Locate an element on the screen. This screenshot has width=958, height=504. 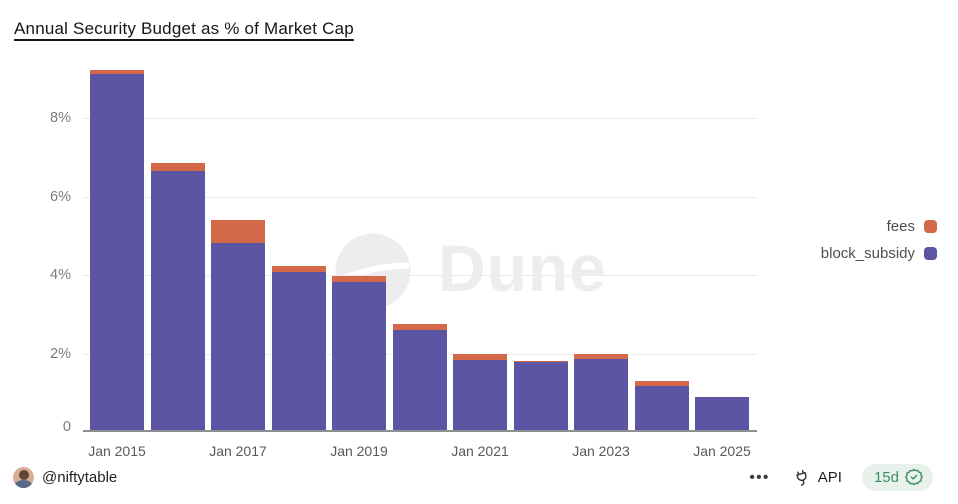
bar-segment-block-subsidy-jan-2021 is located at coordinates (480, 394).